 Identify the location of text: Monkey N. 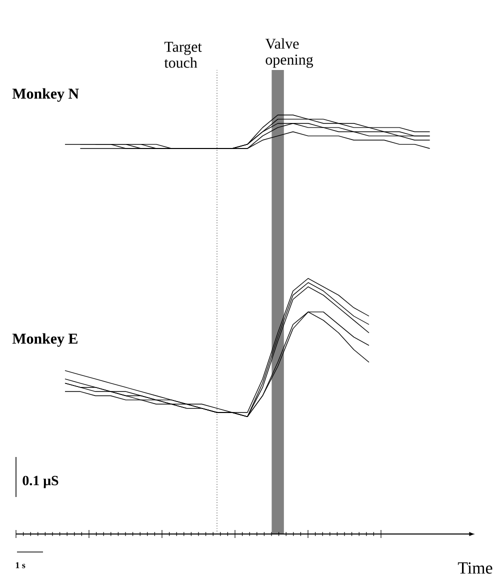
(45, 95).